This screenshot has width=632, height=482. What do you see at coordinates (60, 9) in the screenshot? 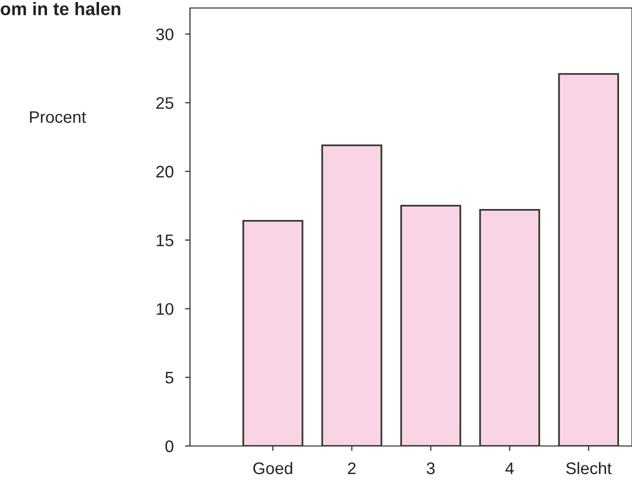
I see `chart-title: om in te halen` at bounding box center [60, 9].